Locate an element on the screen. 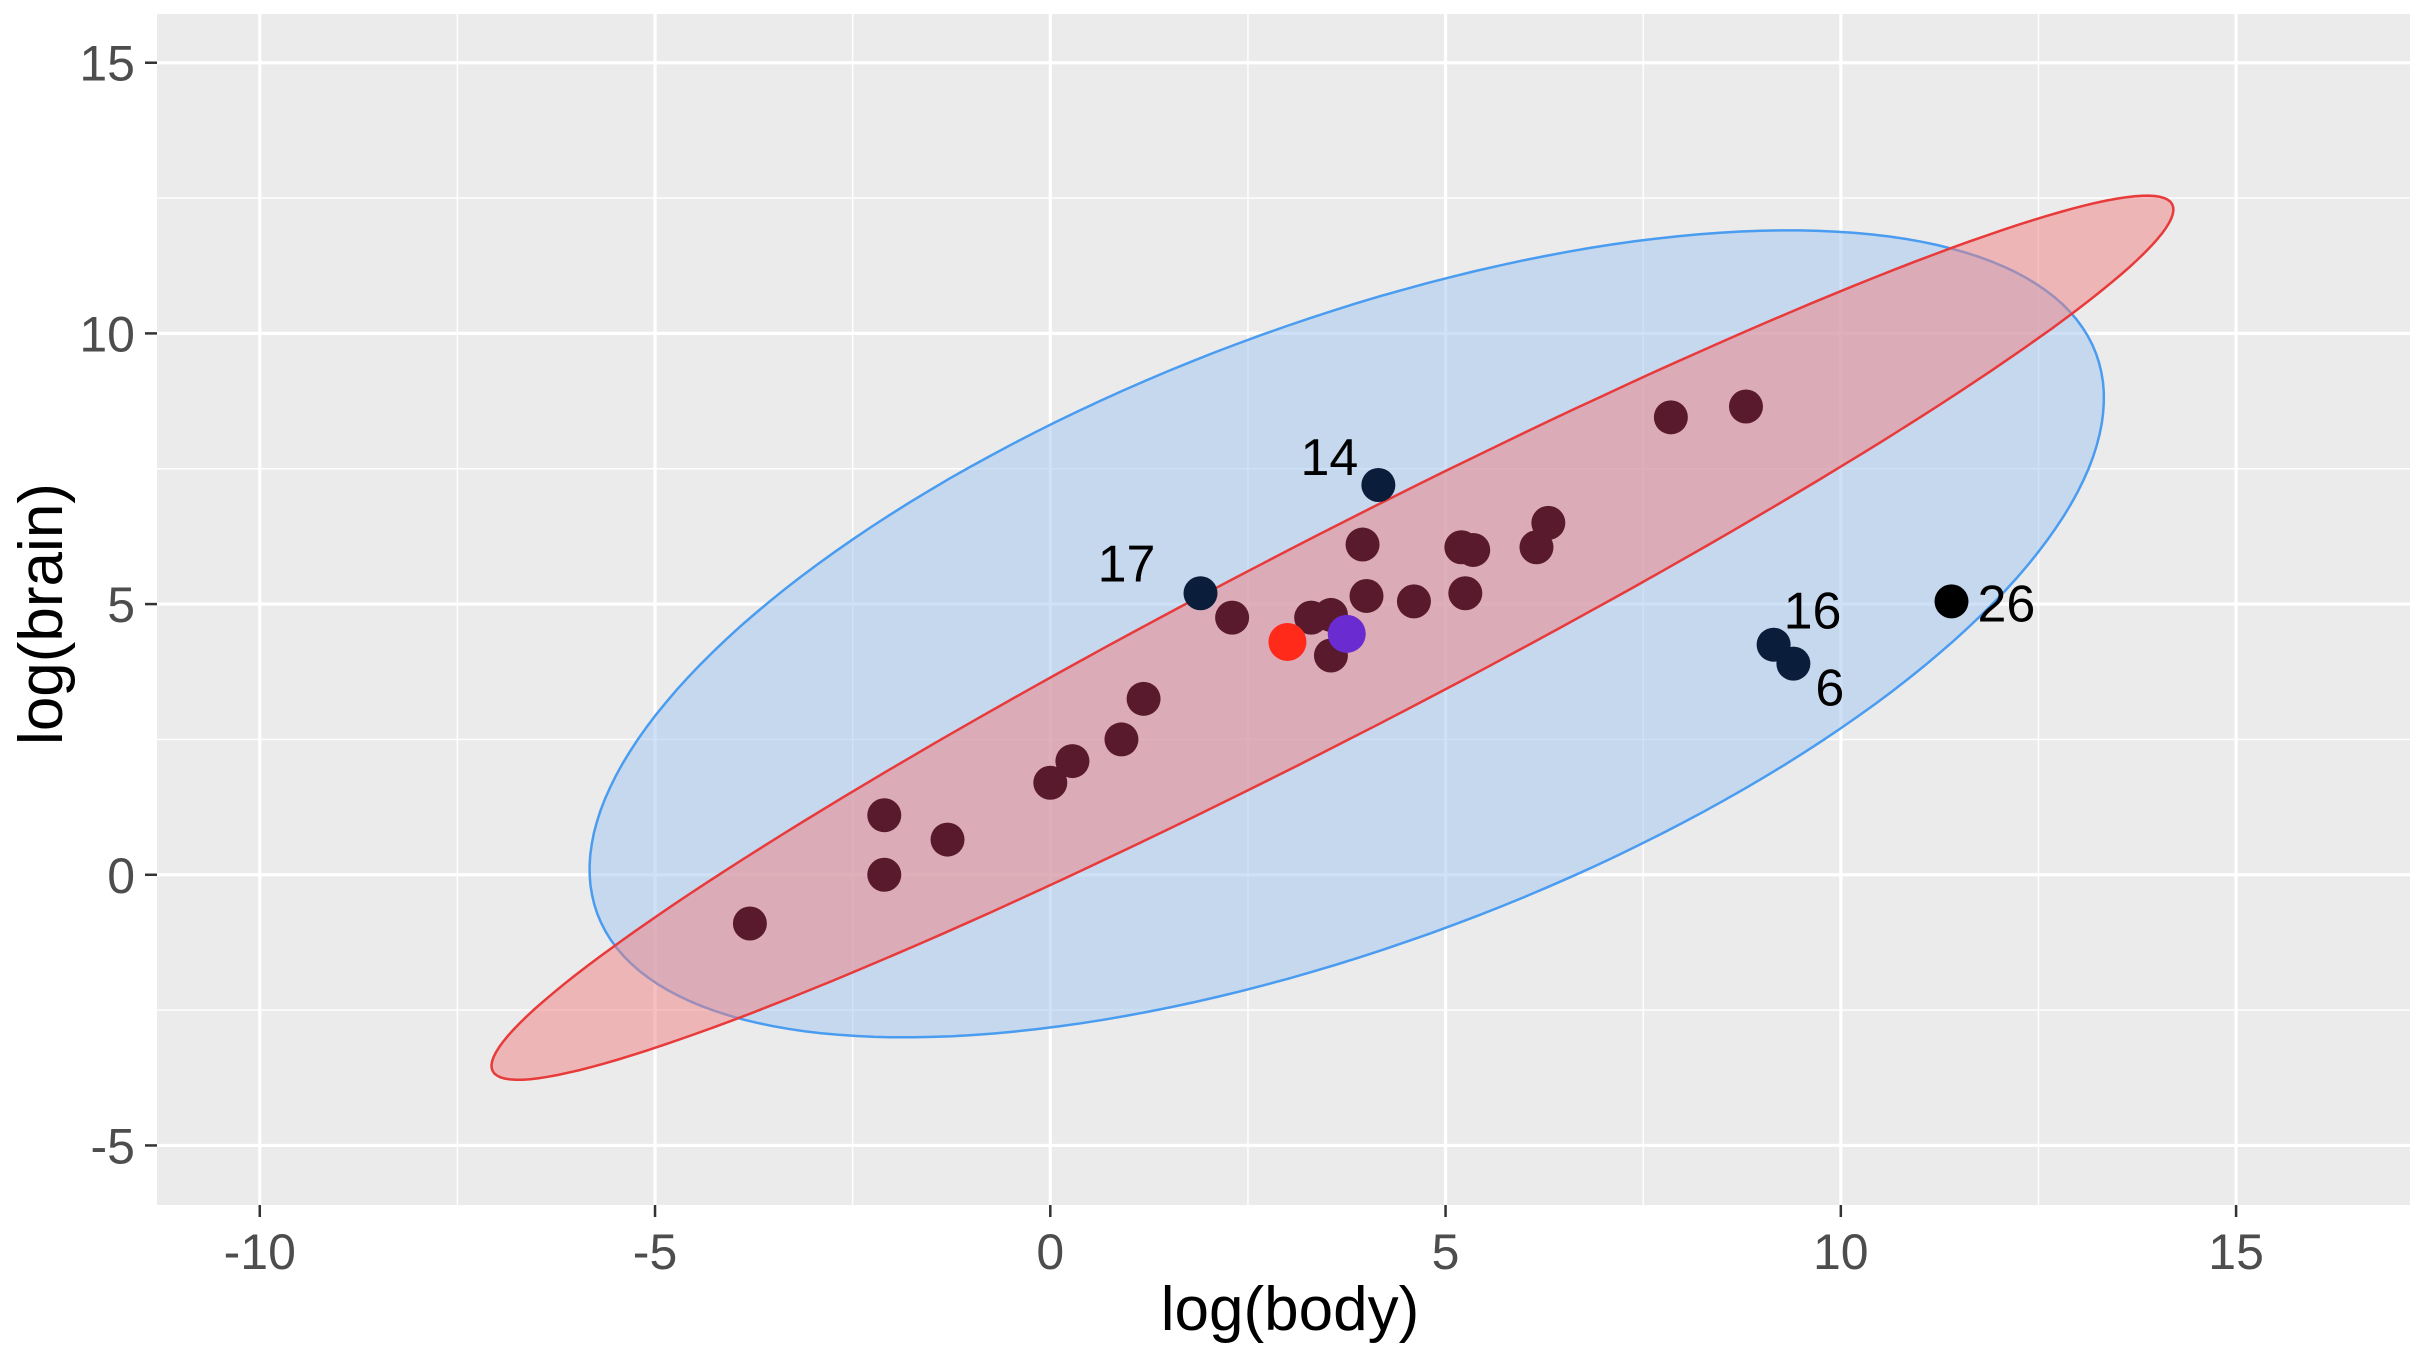 This screenshot has height=1348, width=2420. x-tick-label-0: 0 is located at coordinates (1050, 1252).